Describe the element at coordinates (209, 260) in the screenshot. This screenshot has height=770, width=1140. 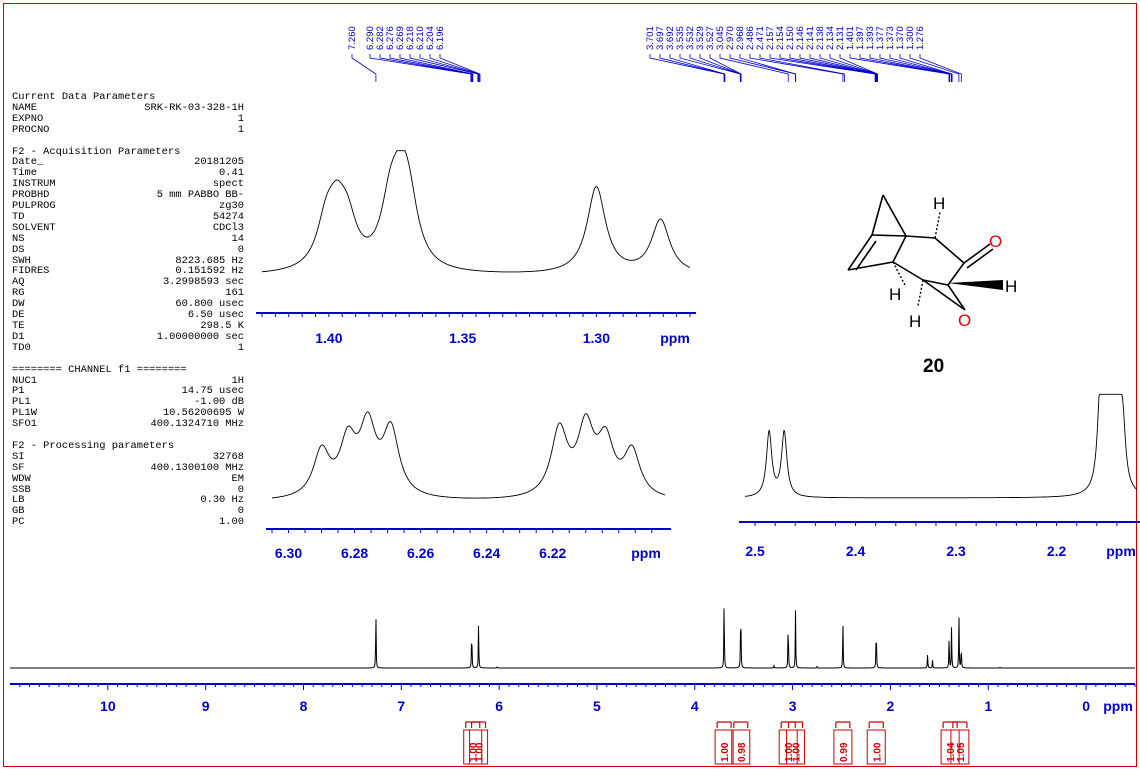
I see `param-value: 8223.685 Hz` at that location.